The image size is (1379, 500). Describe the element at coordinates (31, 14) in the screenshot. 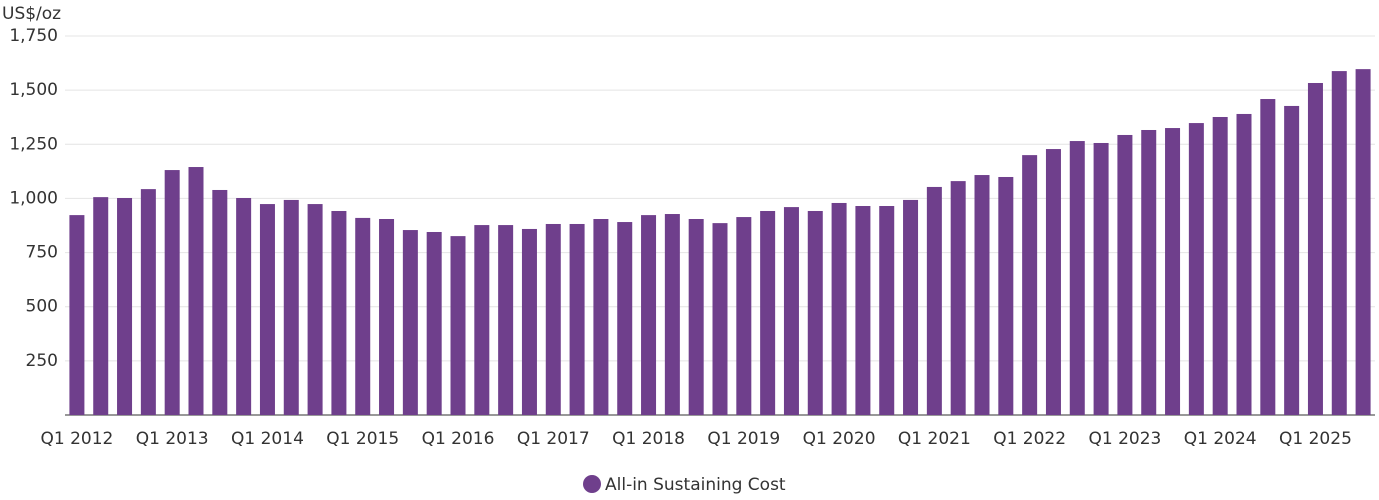

I see `y-axis-label: US$/oz` at that location.